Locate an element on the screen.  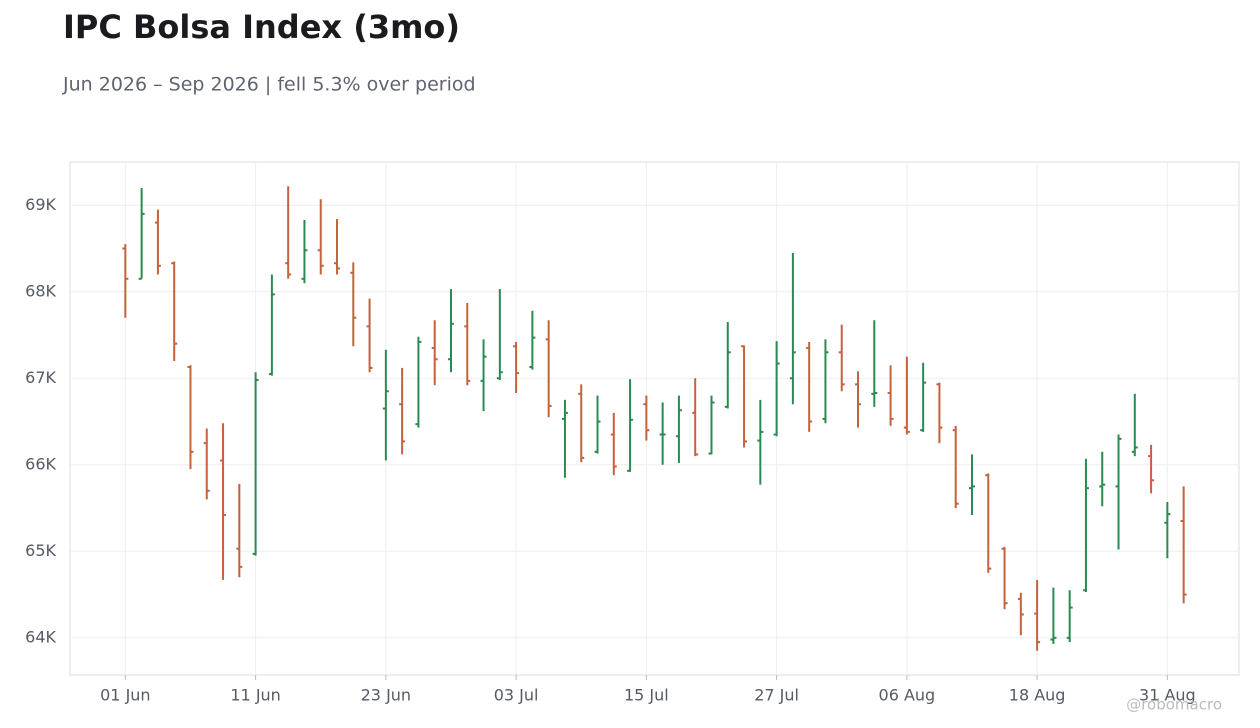
x-tick-label: 23 Jun is located at coordinates (386, 695).